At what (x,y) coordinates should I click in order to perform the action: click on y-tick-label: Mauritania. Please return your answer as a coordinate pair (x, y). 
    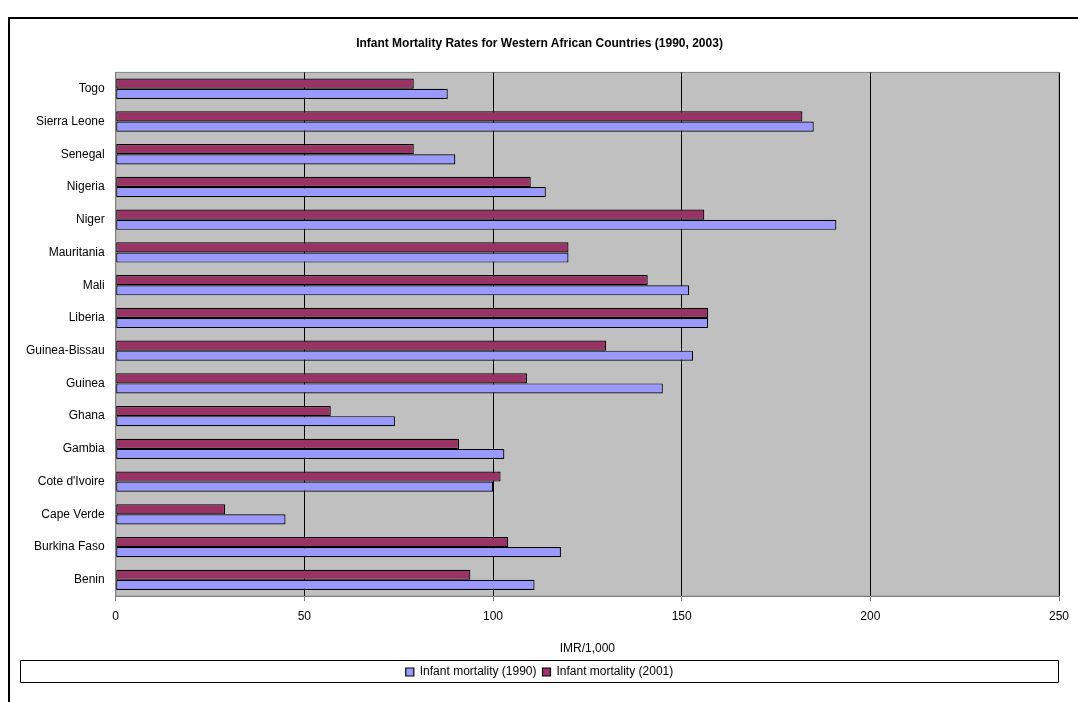
    Looking at the image, I should click on (77, 251).